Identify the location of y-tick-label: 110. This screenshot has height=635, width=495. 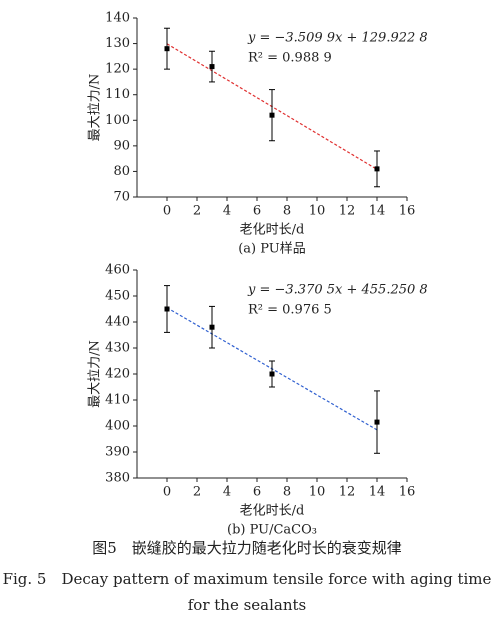
(117, 94).